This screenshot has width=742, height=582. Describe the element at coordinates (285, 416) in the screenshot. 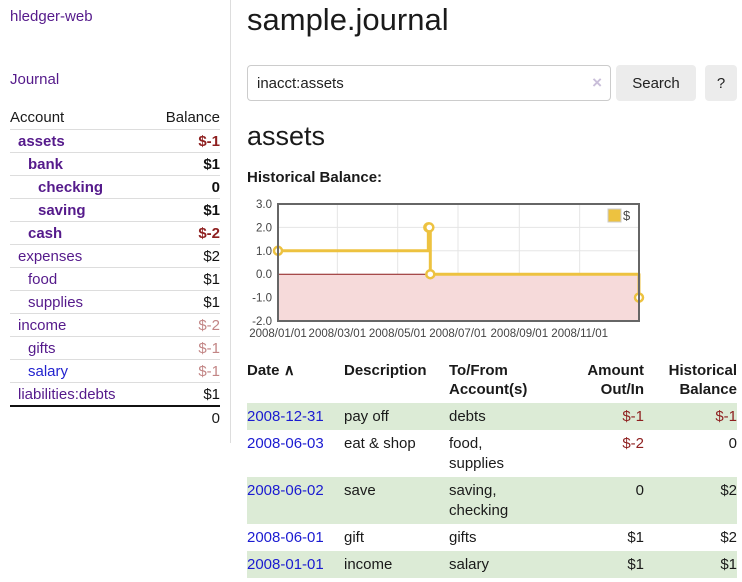

I see `transaction-date-link: 2008-12-31` at that location.